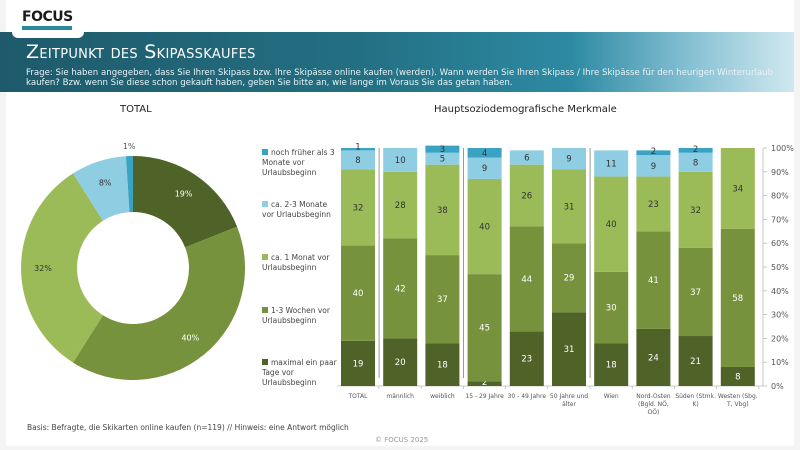  What do you see at coordinates (780, 315) in the screenshot?
I see `y-tick-label: 30%` at bounding box center [780, 315].